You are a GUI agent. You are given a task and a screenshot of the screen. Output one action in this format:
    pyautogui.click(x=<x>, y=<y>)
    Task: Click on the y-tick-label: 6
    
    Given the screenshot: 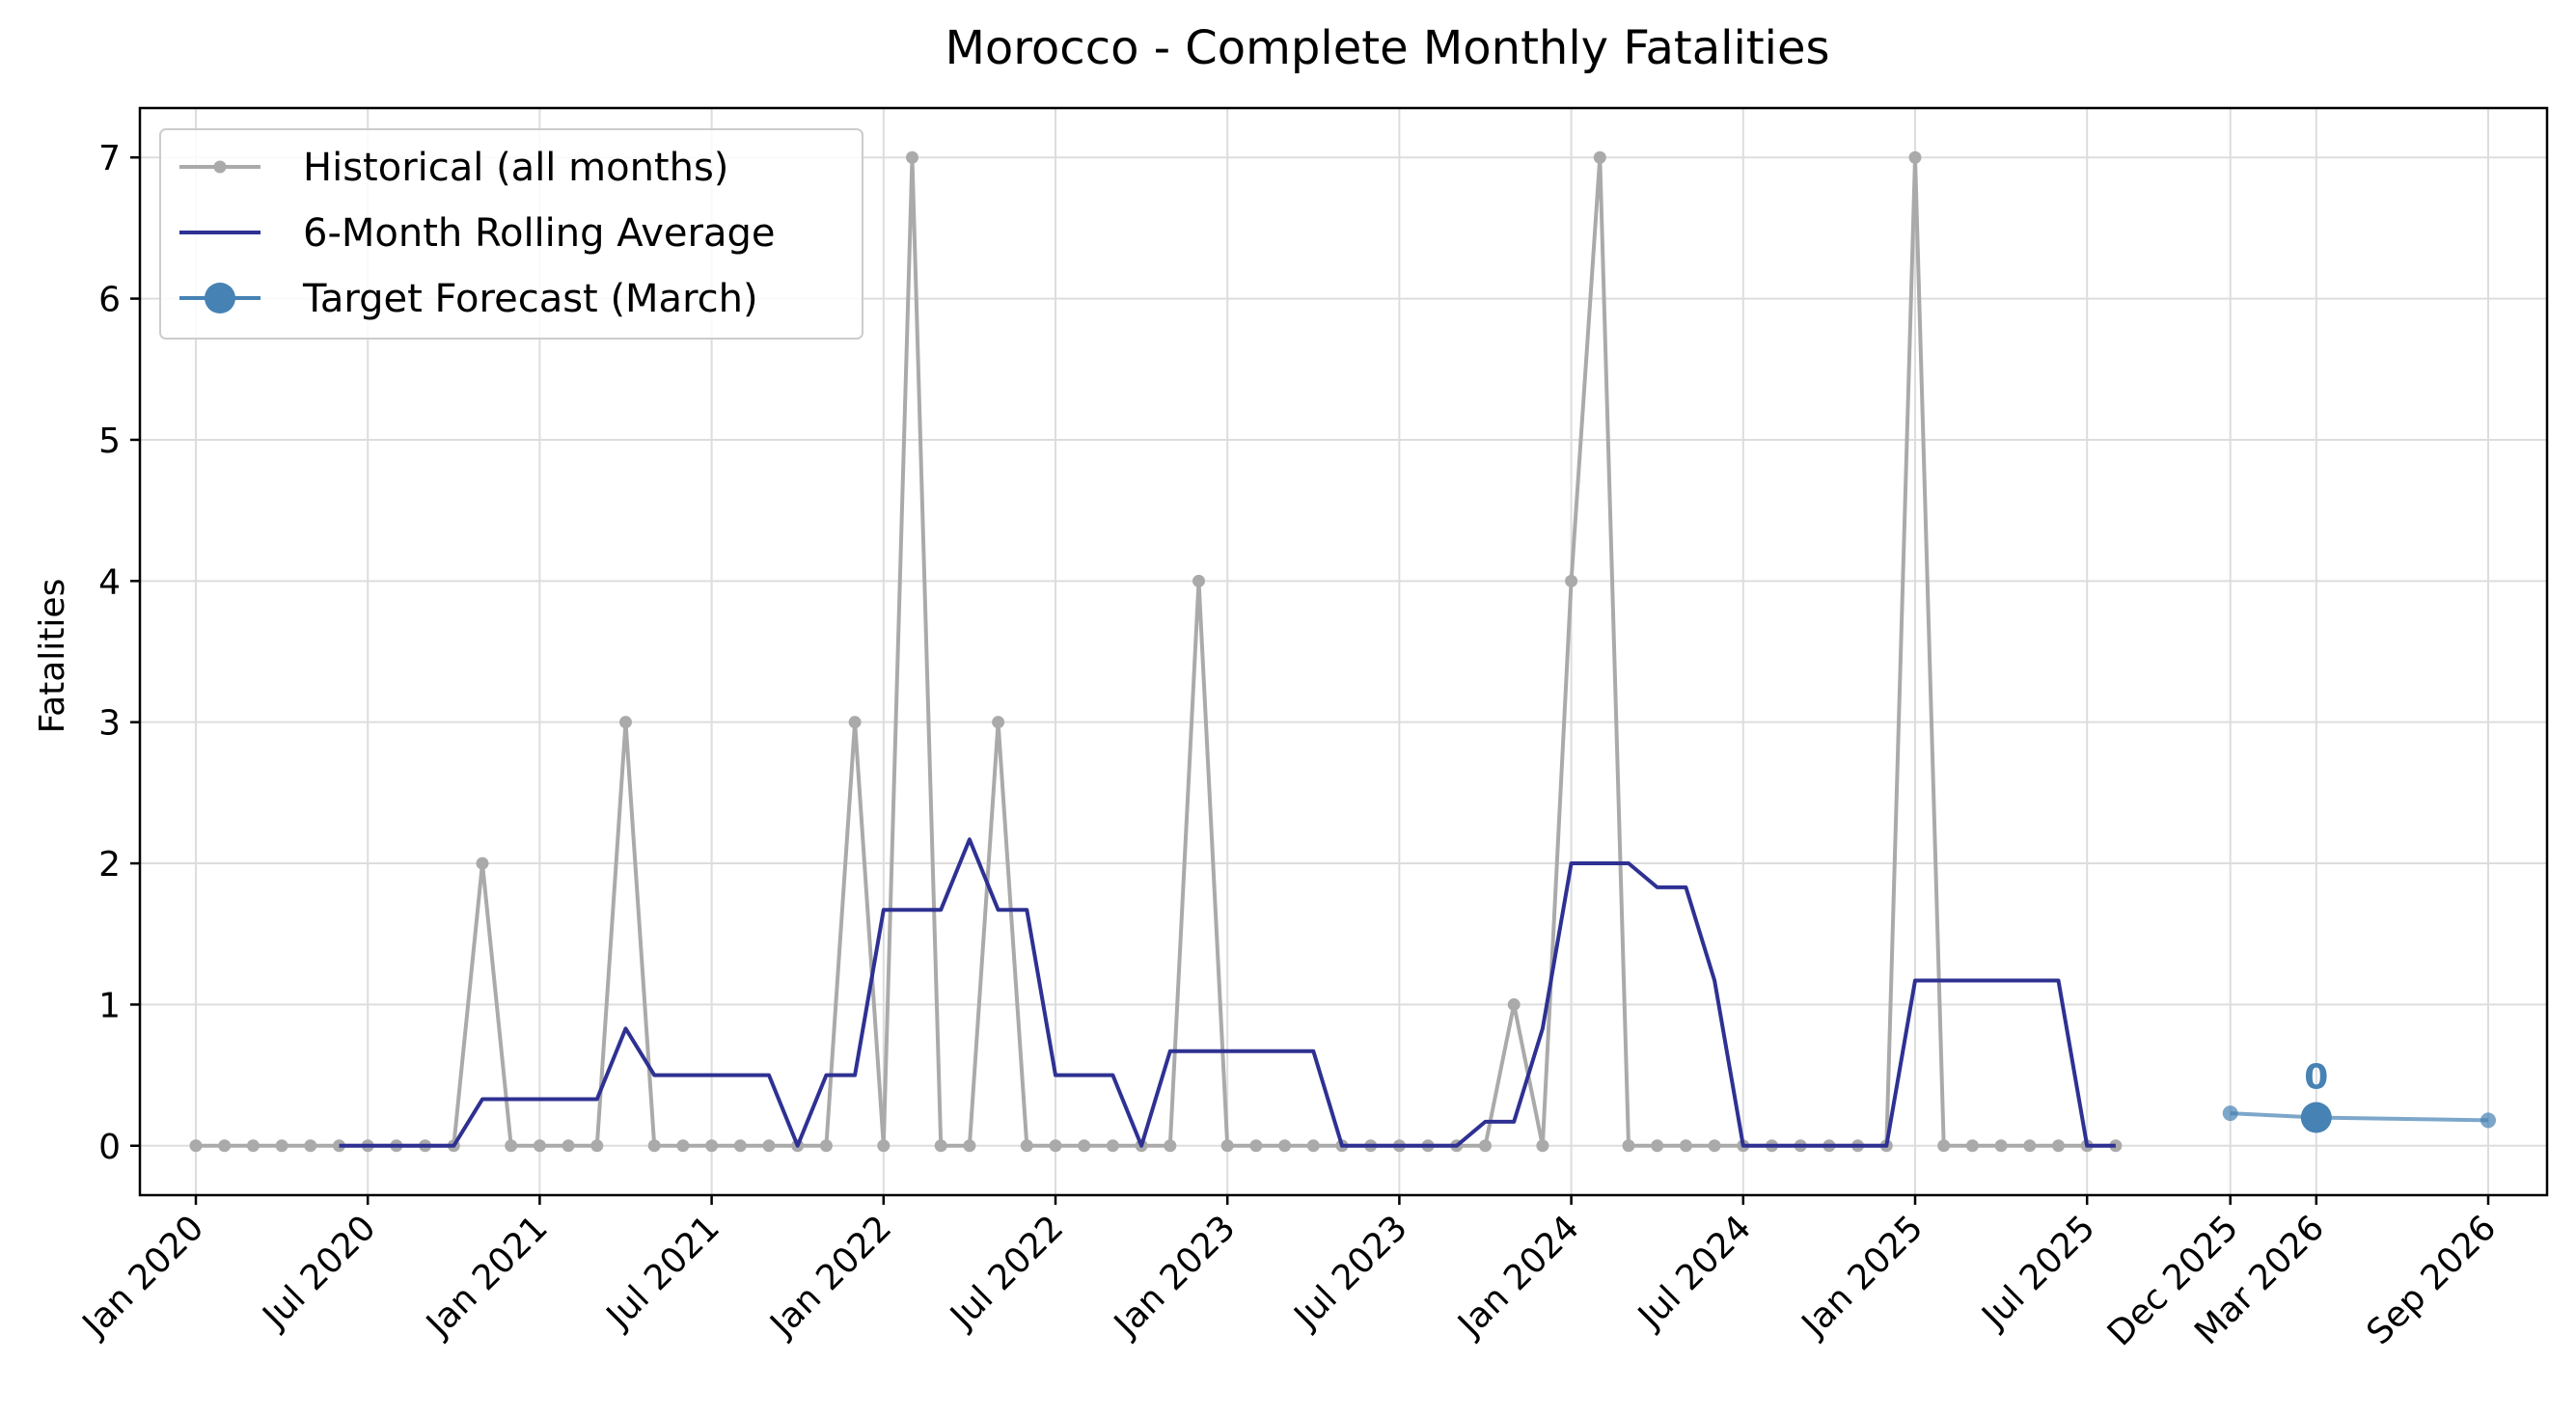 What is the action you would take?
    pyautogui.click(x=110, y=300)
    